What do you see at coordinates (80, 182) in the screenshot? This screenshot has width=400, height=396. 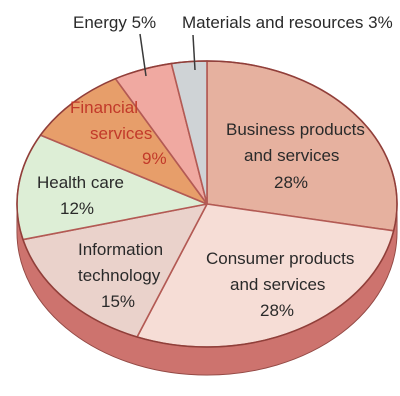 I see `label-health-1: Health care` at bounding box center [80, 182].